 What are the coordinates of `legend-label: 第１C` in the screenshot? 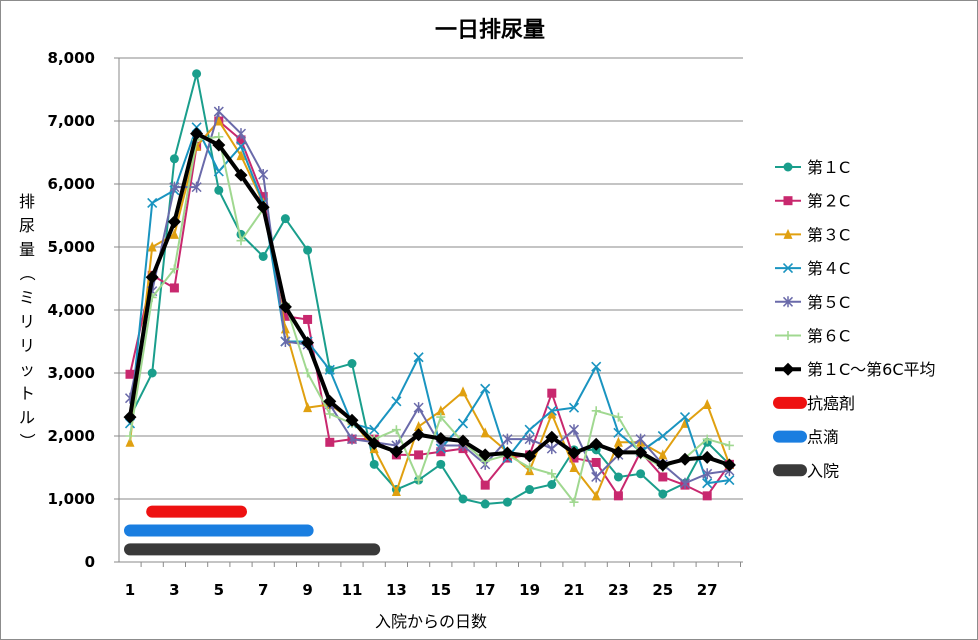 It's located at (828, 167).